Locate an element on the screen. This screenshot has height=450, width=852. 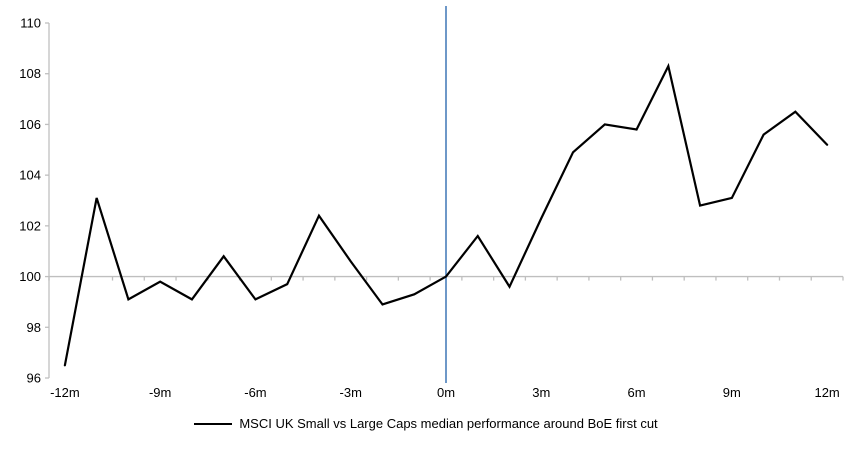
y-axis-tick-label: 98 is located at coordinates (34, 327).